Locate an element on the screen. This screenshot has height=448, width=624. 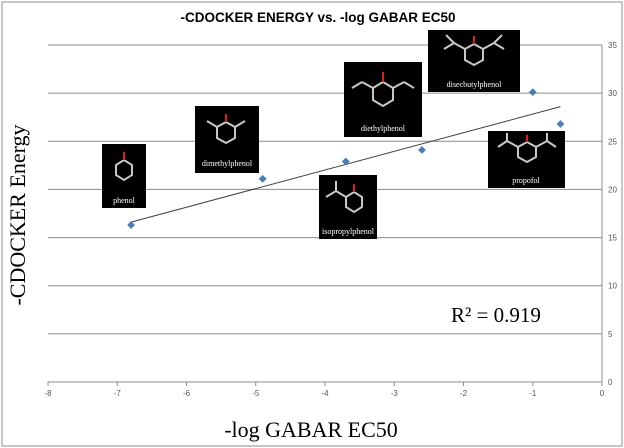
x-tick-label: -2 is located at coordinates (464, 393).